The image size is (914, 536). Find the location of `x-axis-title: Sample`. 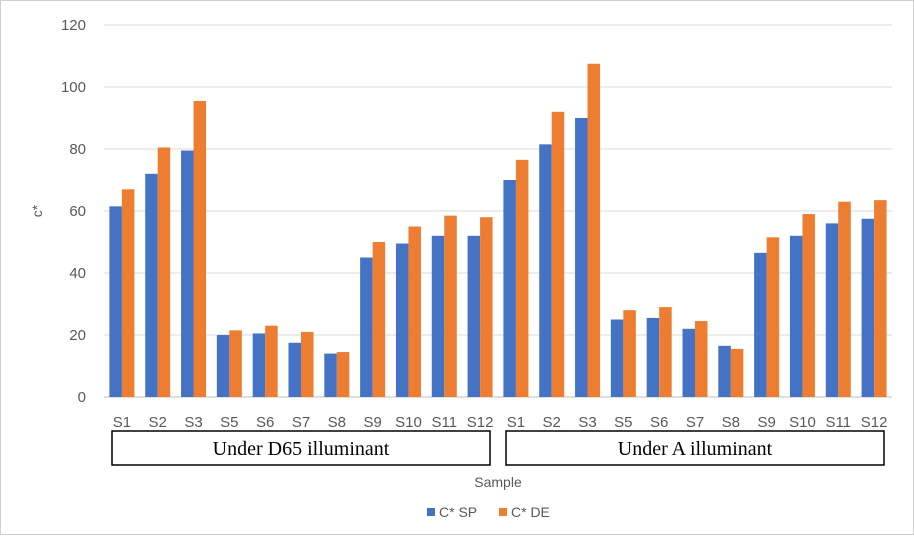

x-axis-title: Sample is located at coordinates (498, 482).